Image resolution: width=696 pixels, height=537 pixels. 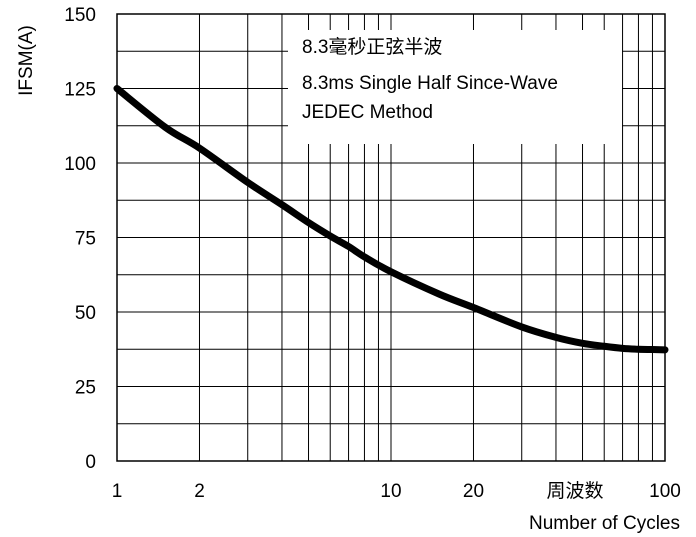 I want to click on x-axis-label: Number of Cycles, so click(x=604, y=523).